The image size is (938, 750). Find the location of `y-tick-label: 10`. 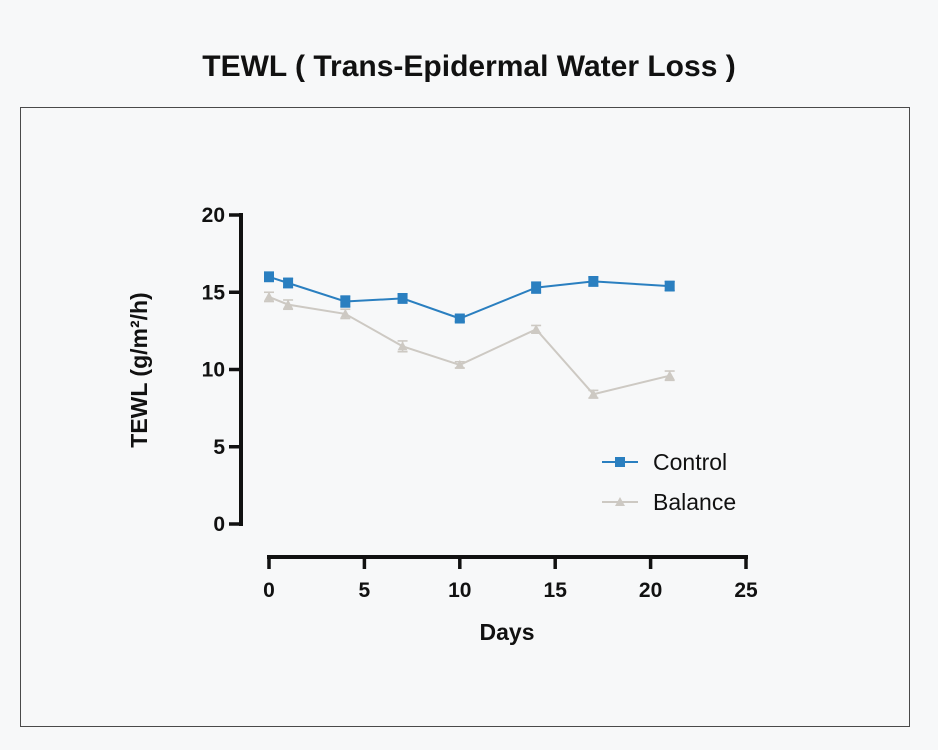

y-tick-label: 10 is located at coordinates (213, 370).